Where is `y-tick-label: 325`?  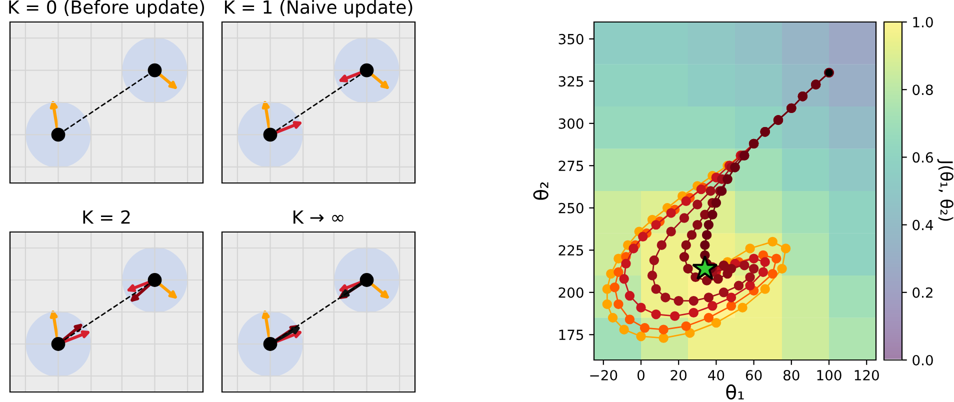 y-tick-label: 325 is located at coordinates (571, 81).